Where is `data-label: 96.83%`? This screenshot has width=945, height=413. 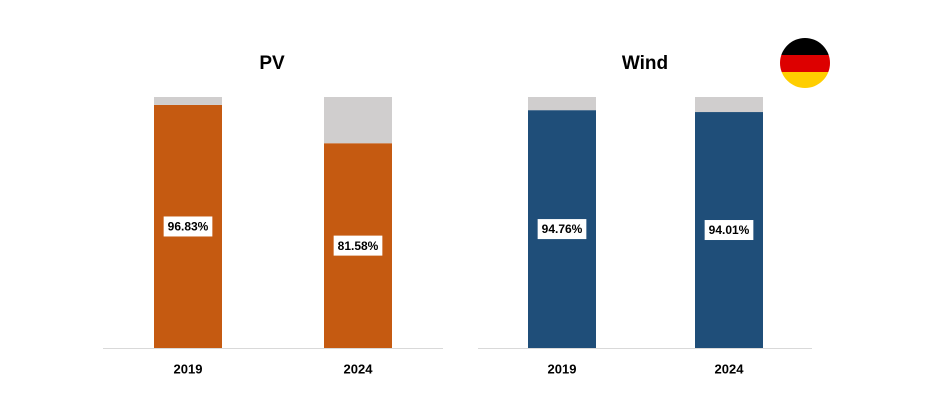
data-label: 96.83% is located at coordinates (188, 227).